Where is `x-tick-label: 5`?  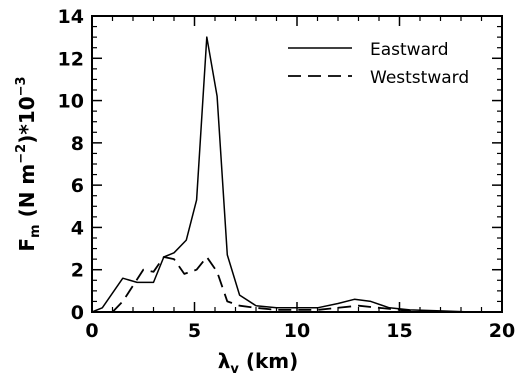 x-tick-label: 5 is located at coordinates (194, 331).